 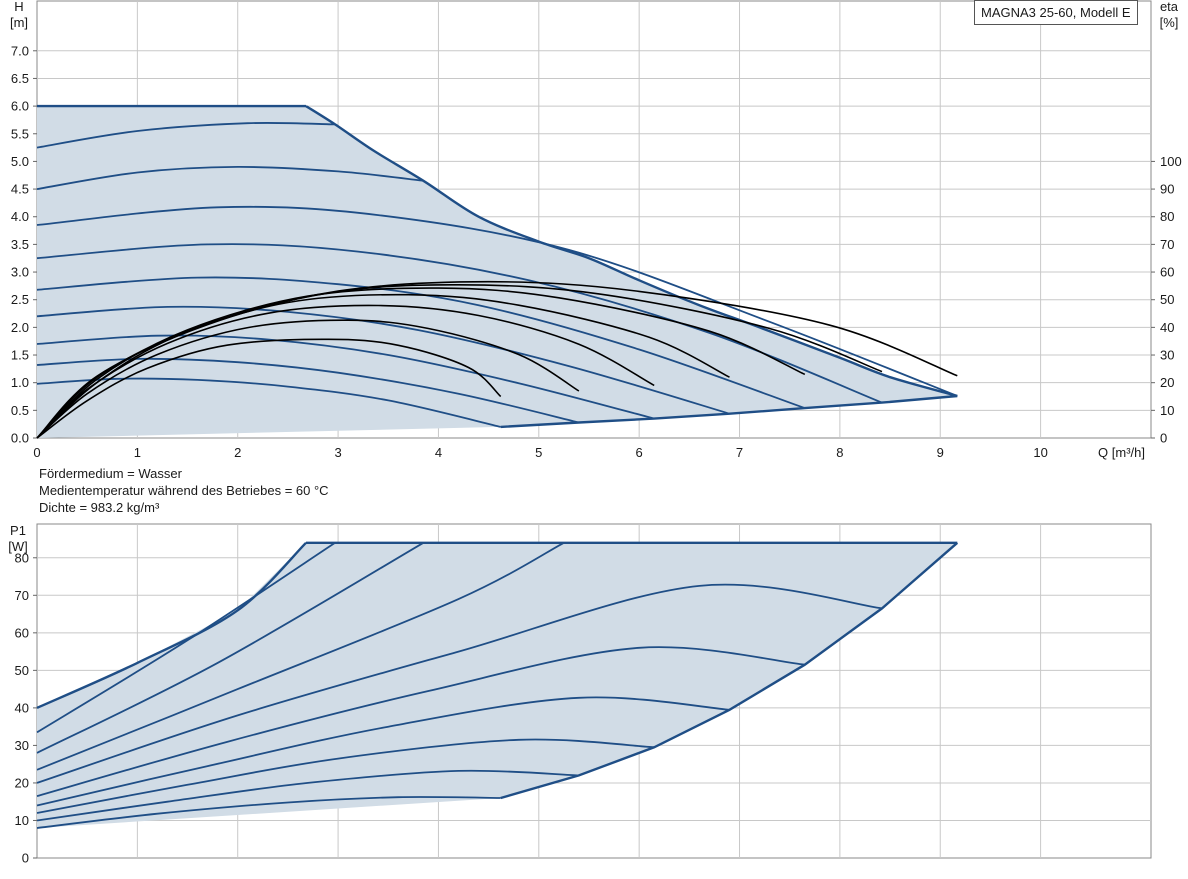 I want to click on y2-tick-label: 50, so click(x=1167, y=299).